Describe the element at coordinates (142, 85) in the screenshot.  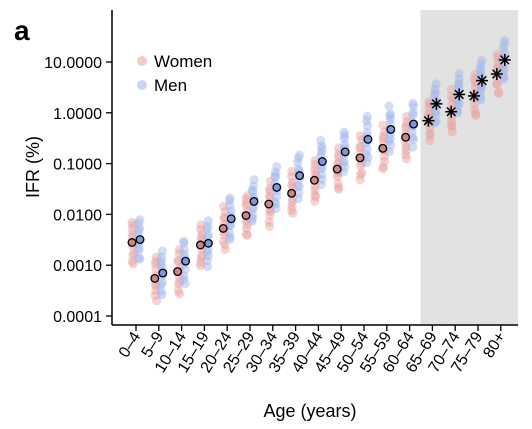
I see `legend-swatch-men` at that location.